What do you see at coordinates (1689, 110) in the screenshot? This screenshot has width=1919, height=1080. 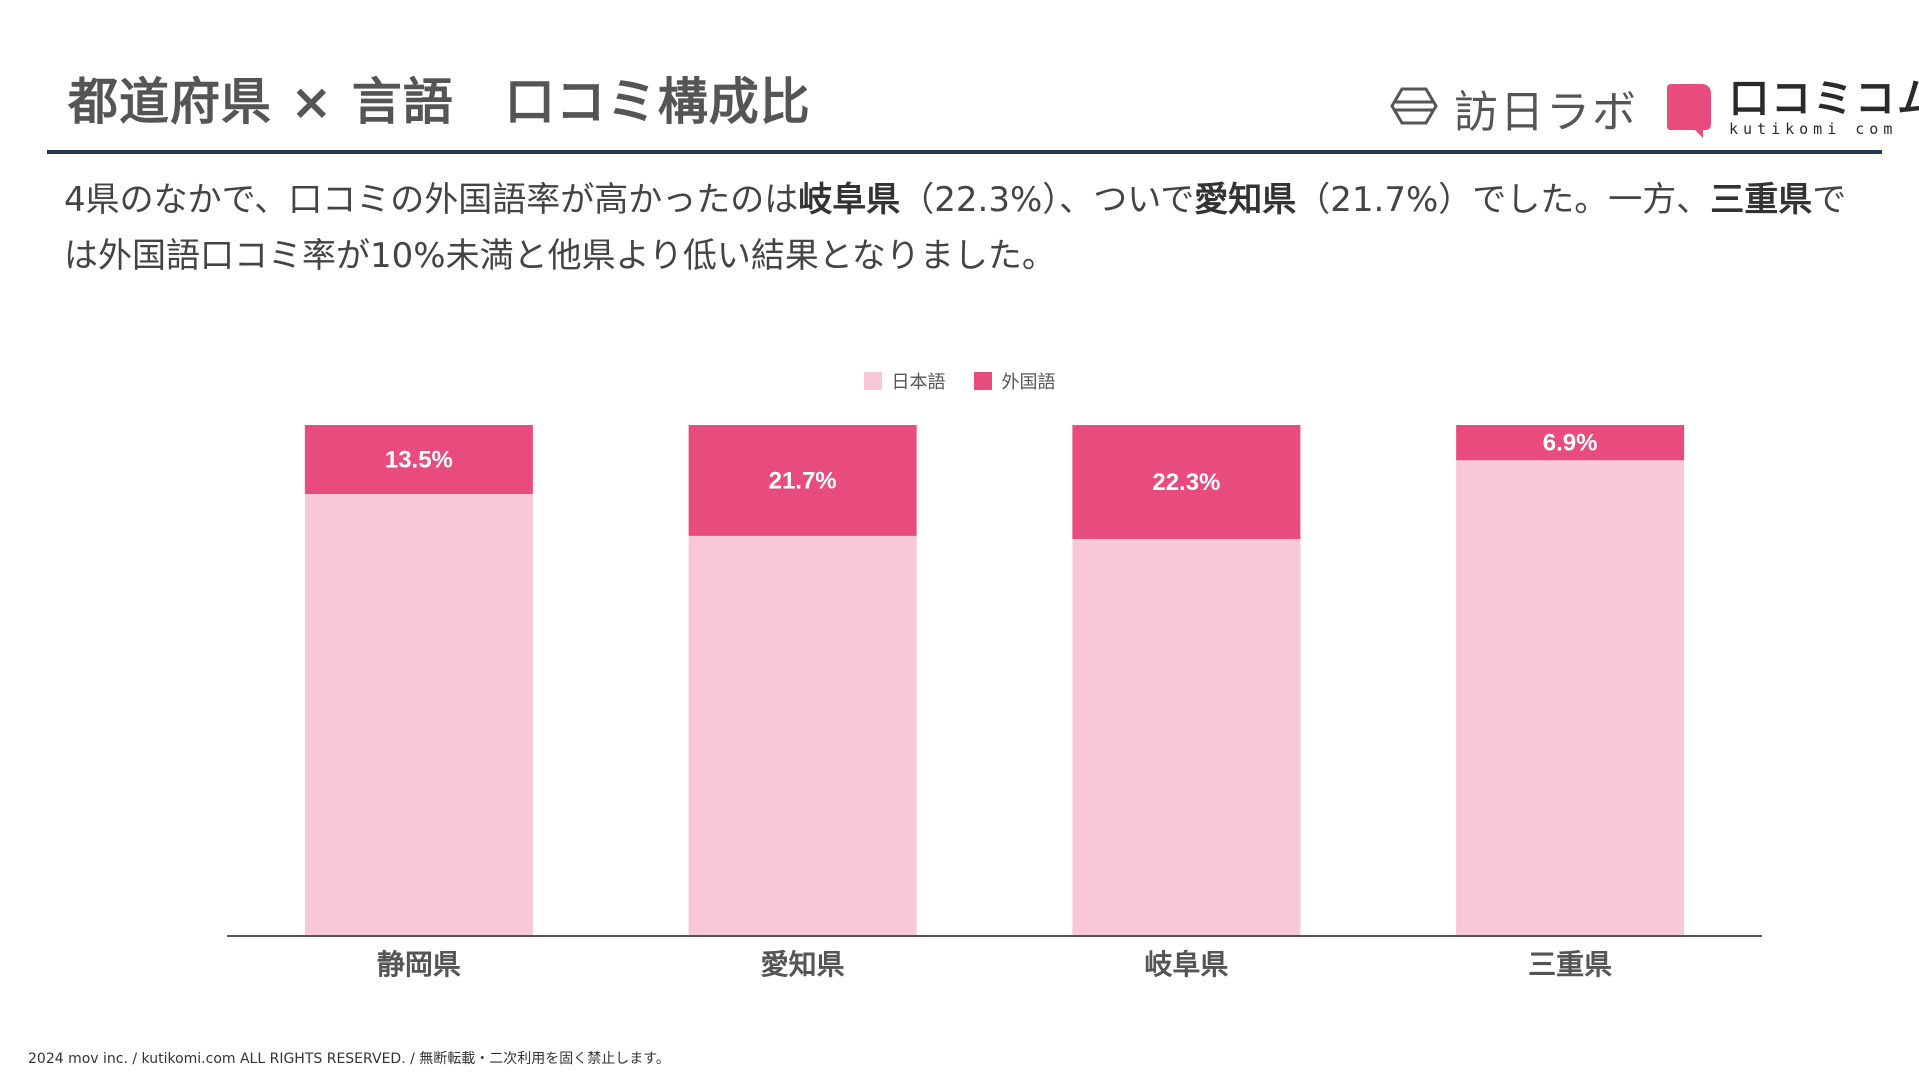 I see `speech-bubble-logo-icon` at bounding box center [1689, 110].